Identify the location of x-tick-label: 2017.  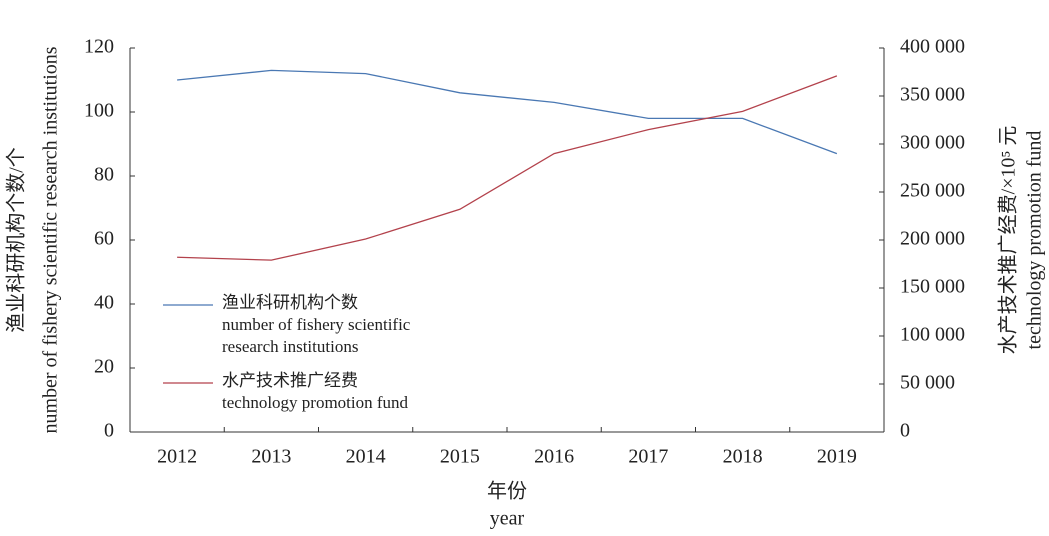
(648, 457).